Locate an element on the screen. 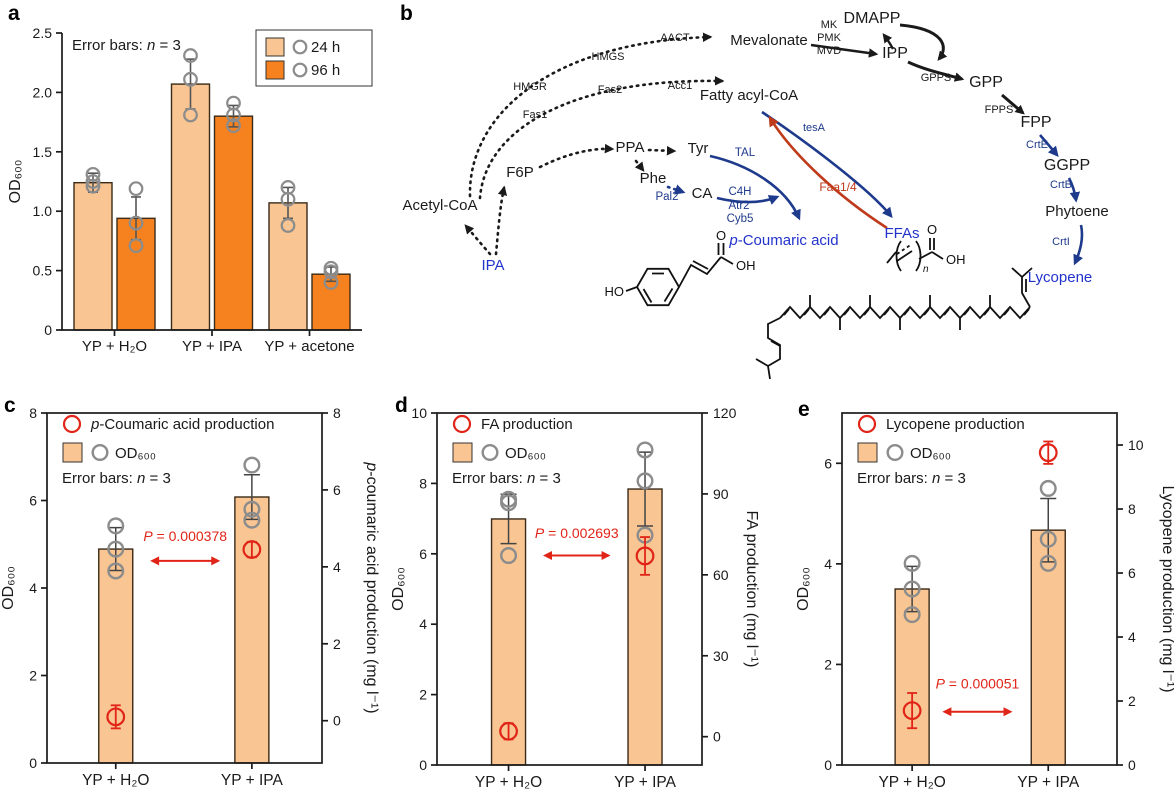  arrow-gpp-to-fpp is located at coordinates (1013, 104).